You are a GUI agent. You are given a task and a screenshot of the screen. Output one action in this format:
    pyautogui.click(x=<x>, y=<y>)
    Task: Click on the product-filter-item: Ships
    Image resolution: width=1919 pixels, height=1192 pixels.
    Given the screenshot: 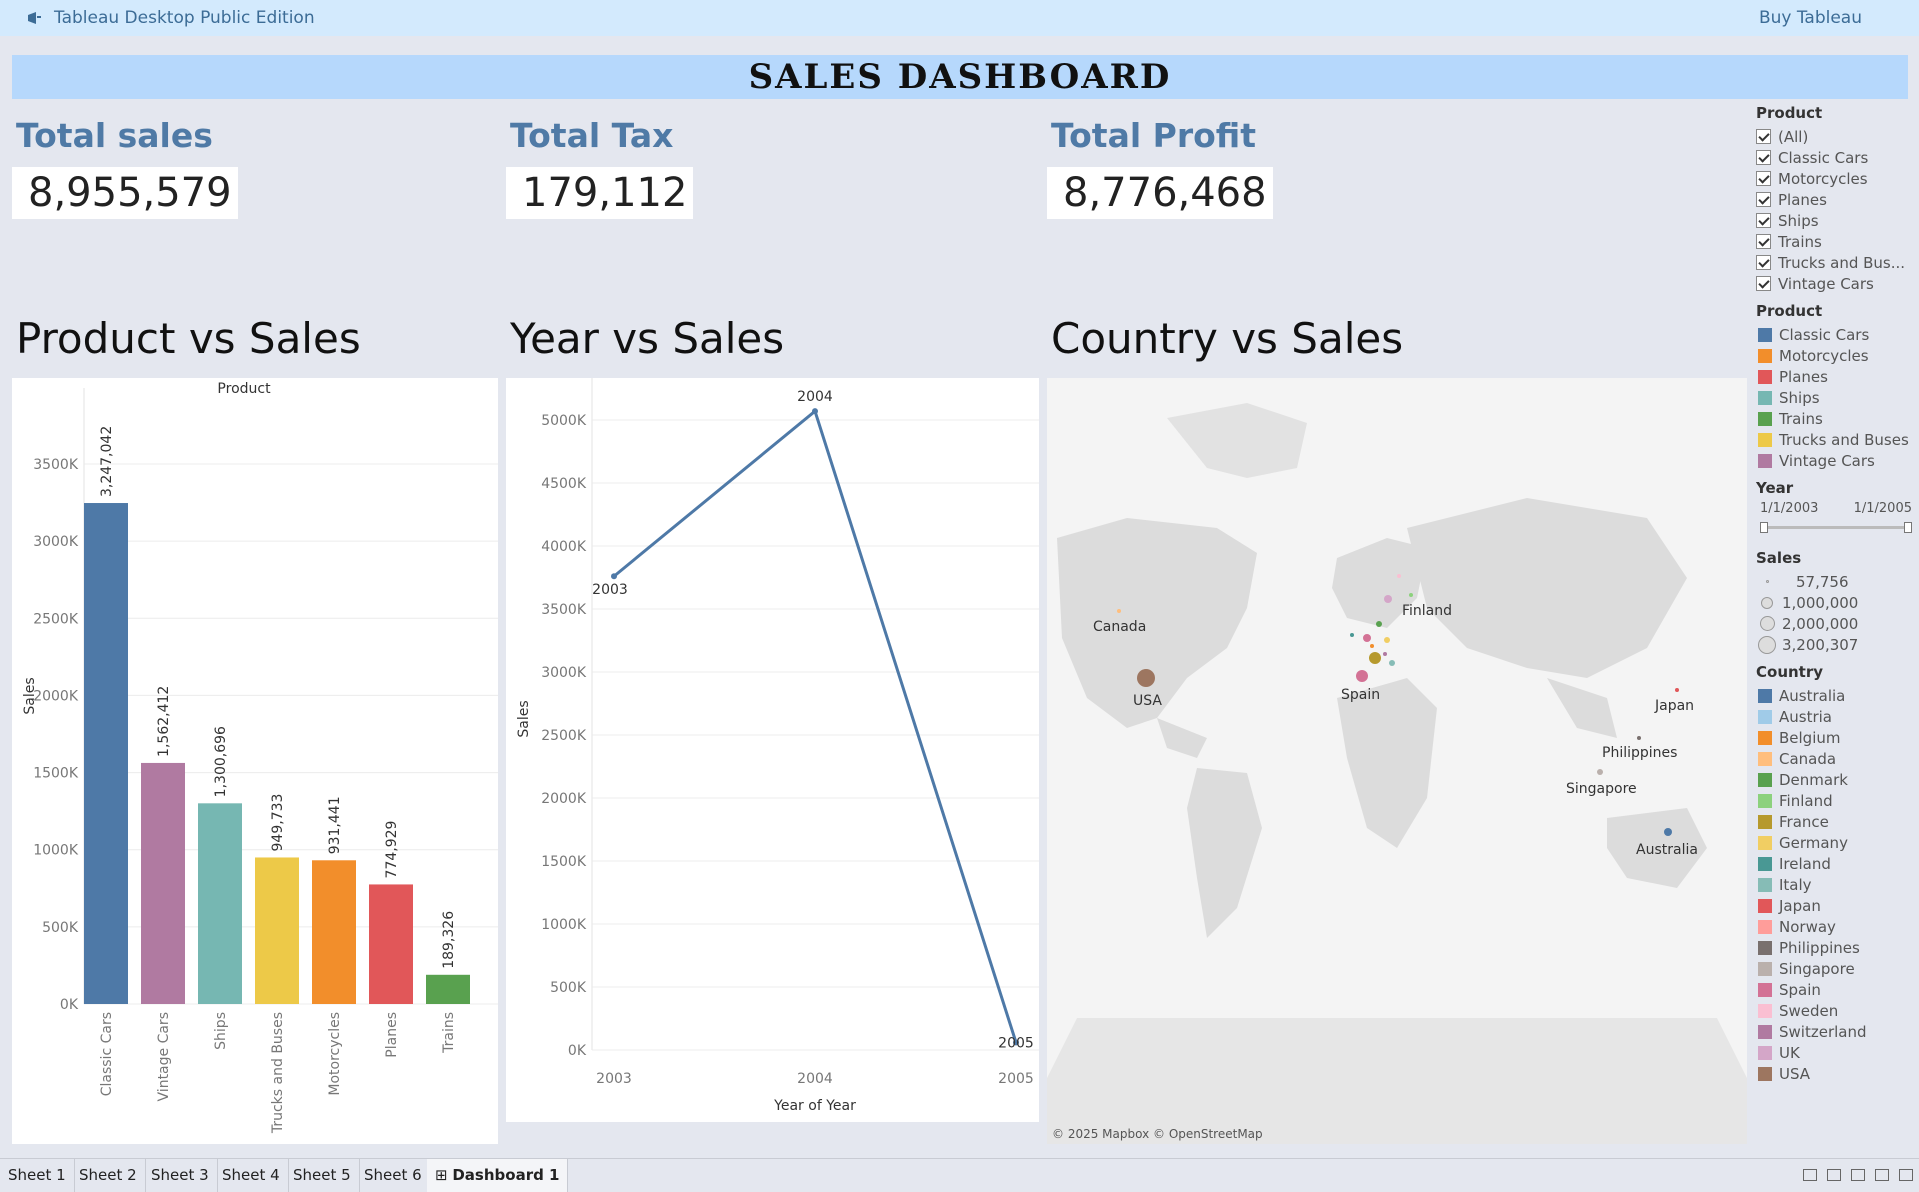 What is the action you would take?
    pyautogui.click(x=1836, y=220)
    